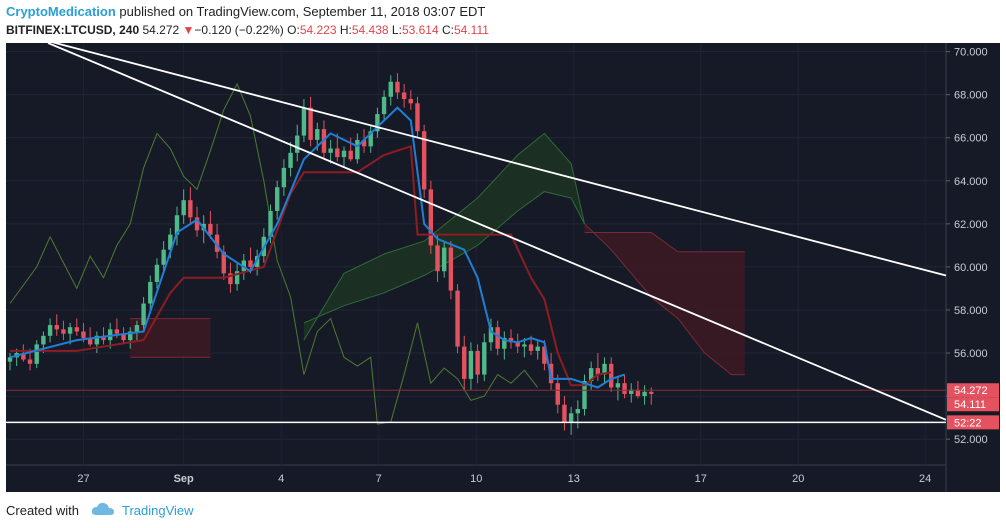 This screenshot has height=528, width=1006. I want to click on price-label-box, so click(973, 390).